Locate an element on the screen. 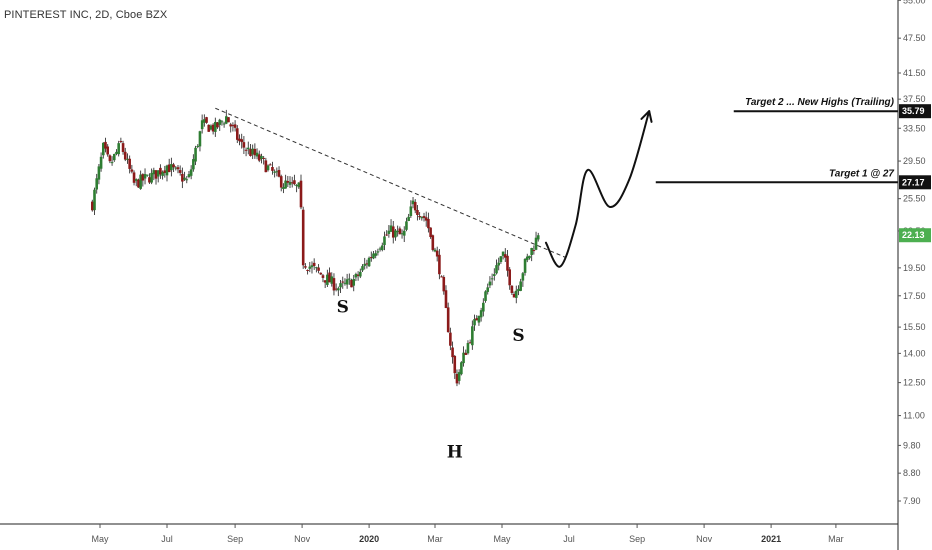  y-tick-label: 47.50 is located at coordinates (914, 38).